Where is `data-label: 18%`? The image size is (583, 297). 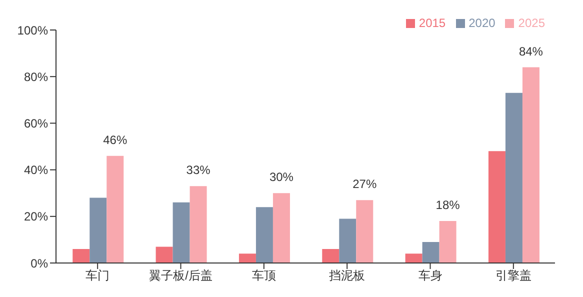 data-label: 18% is located at coordinates (448, 205).